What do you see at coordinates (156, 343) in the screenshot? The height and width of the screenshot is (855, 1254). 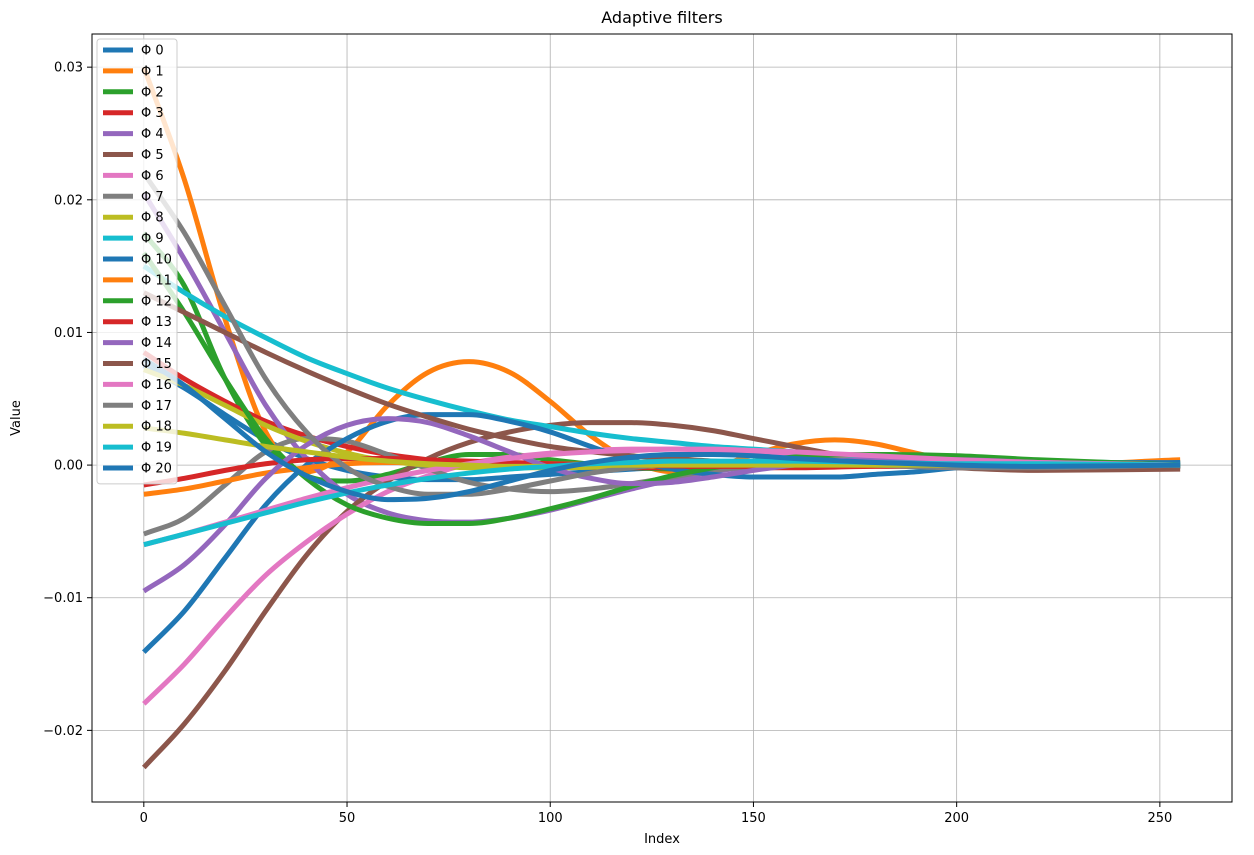 I see `legend-label-phi-14: Φ 14` at bounding box center [156, 343].